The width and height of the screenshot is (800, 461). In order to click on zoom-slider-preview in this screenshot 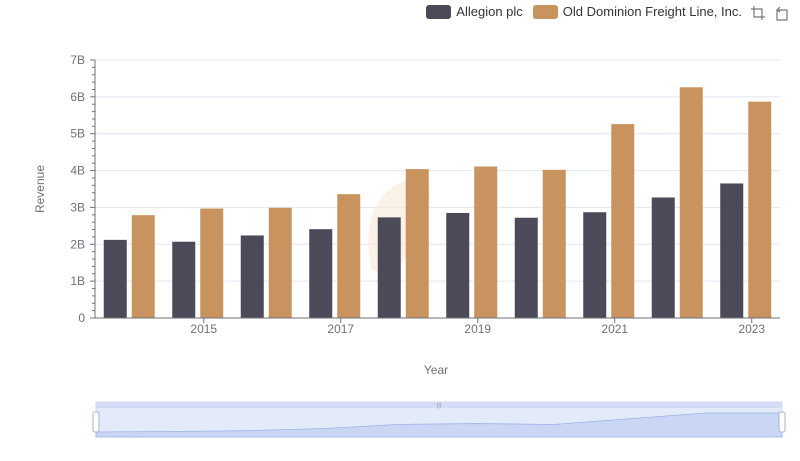, I will do `click(439, 425)`.